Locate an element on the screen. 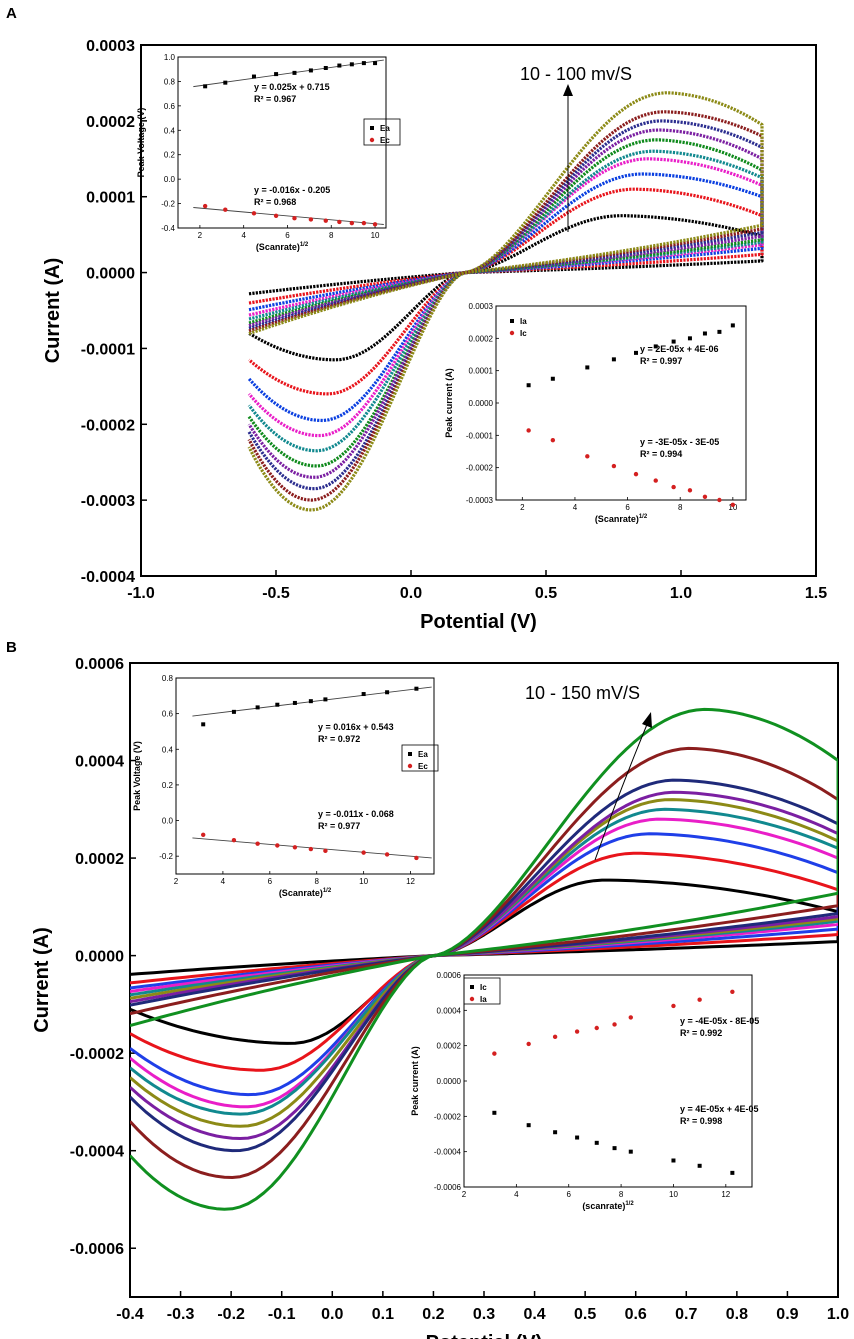 Image resolution: width=854 pixels, height=1339 pixels. a-main-x-tick-label: 1.0 is located at coordinates (681, 593).